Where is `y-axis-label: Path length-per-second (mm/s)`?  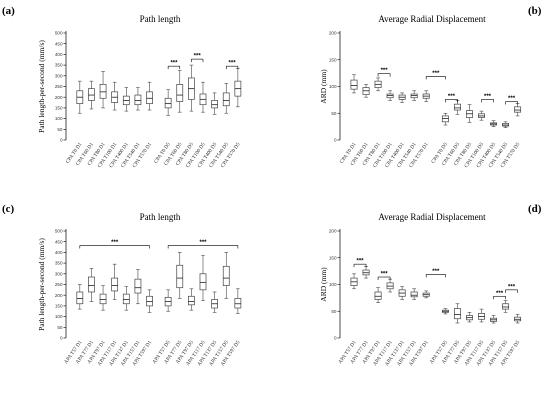
y-axis-label: Path length-per-second (mm/s) is located at coordinates (41, 284).